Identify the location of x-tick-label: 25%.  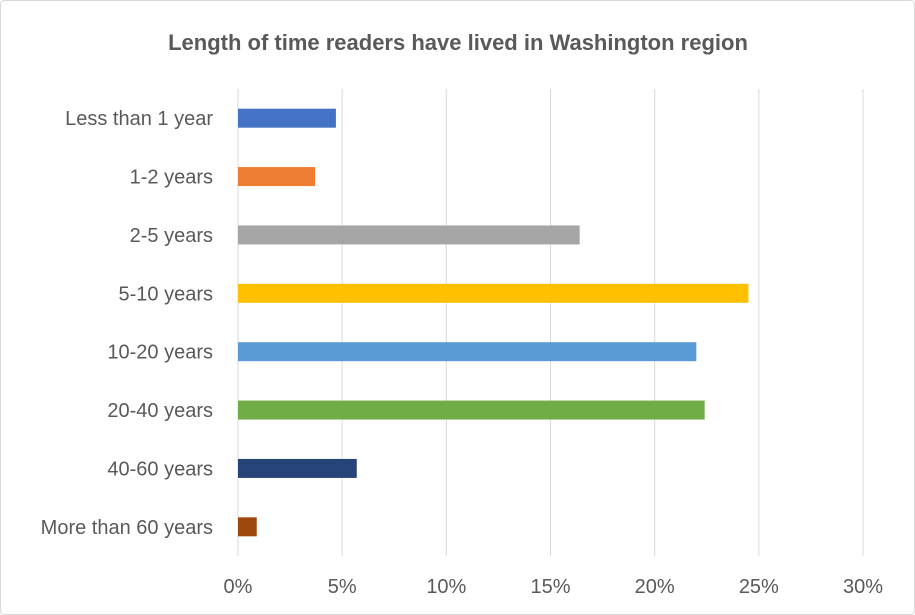
(759, 587).